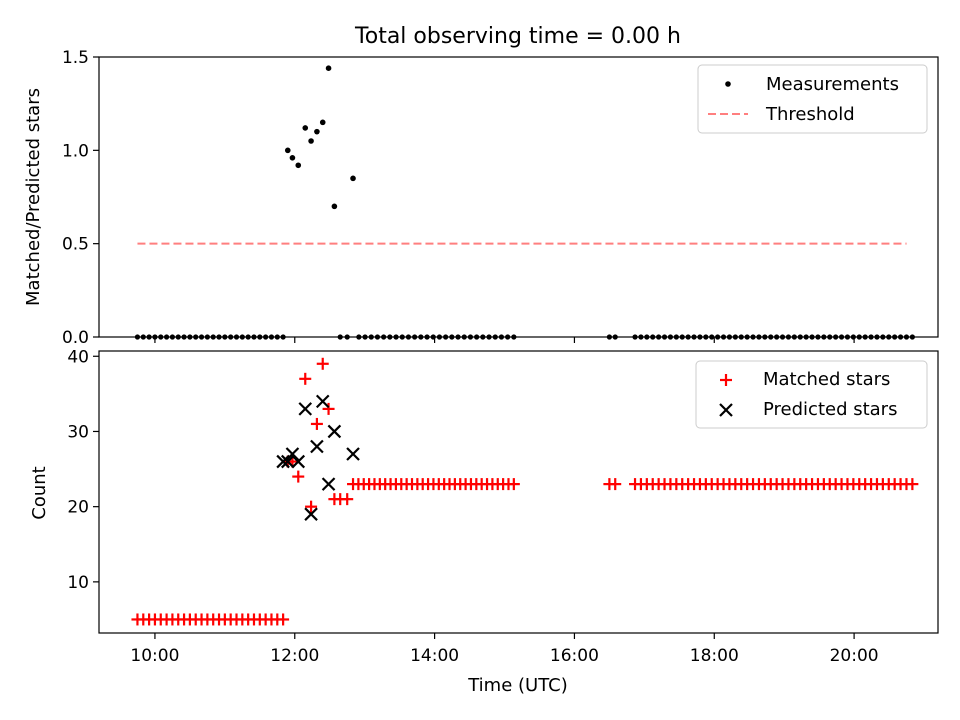 This screenshot has width=960, height=720. Describe the element at coordinates (504, 649) in the screenshot. I see `bottom-x-ticks: 10:00 12:00 14:00 16:00 18:00 20:00` at that location.